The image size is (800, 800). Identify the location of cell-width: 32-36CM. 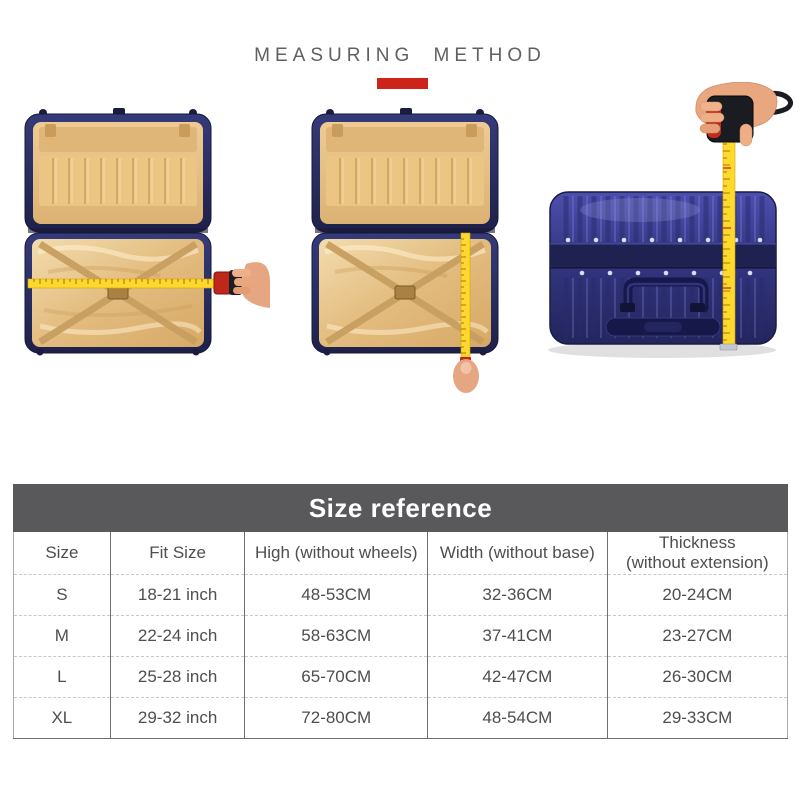
(517, 595).